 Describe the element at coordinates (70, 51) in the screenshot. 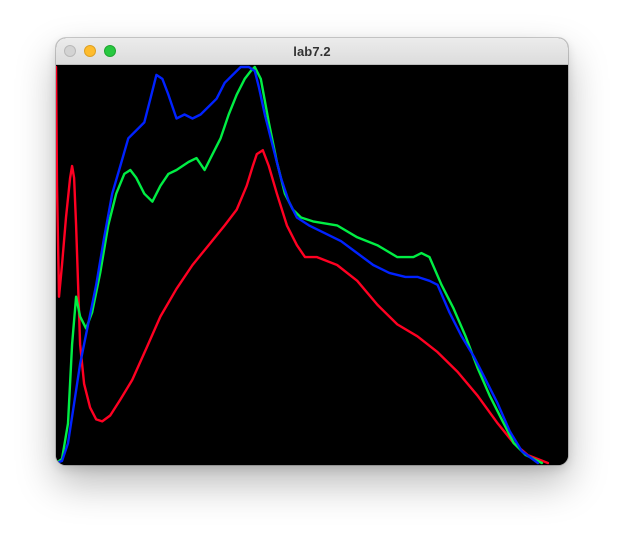

I see `close-button` at that location.